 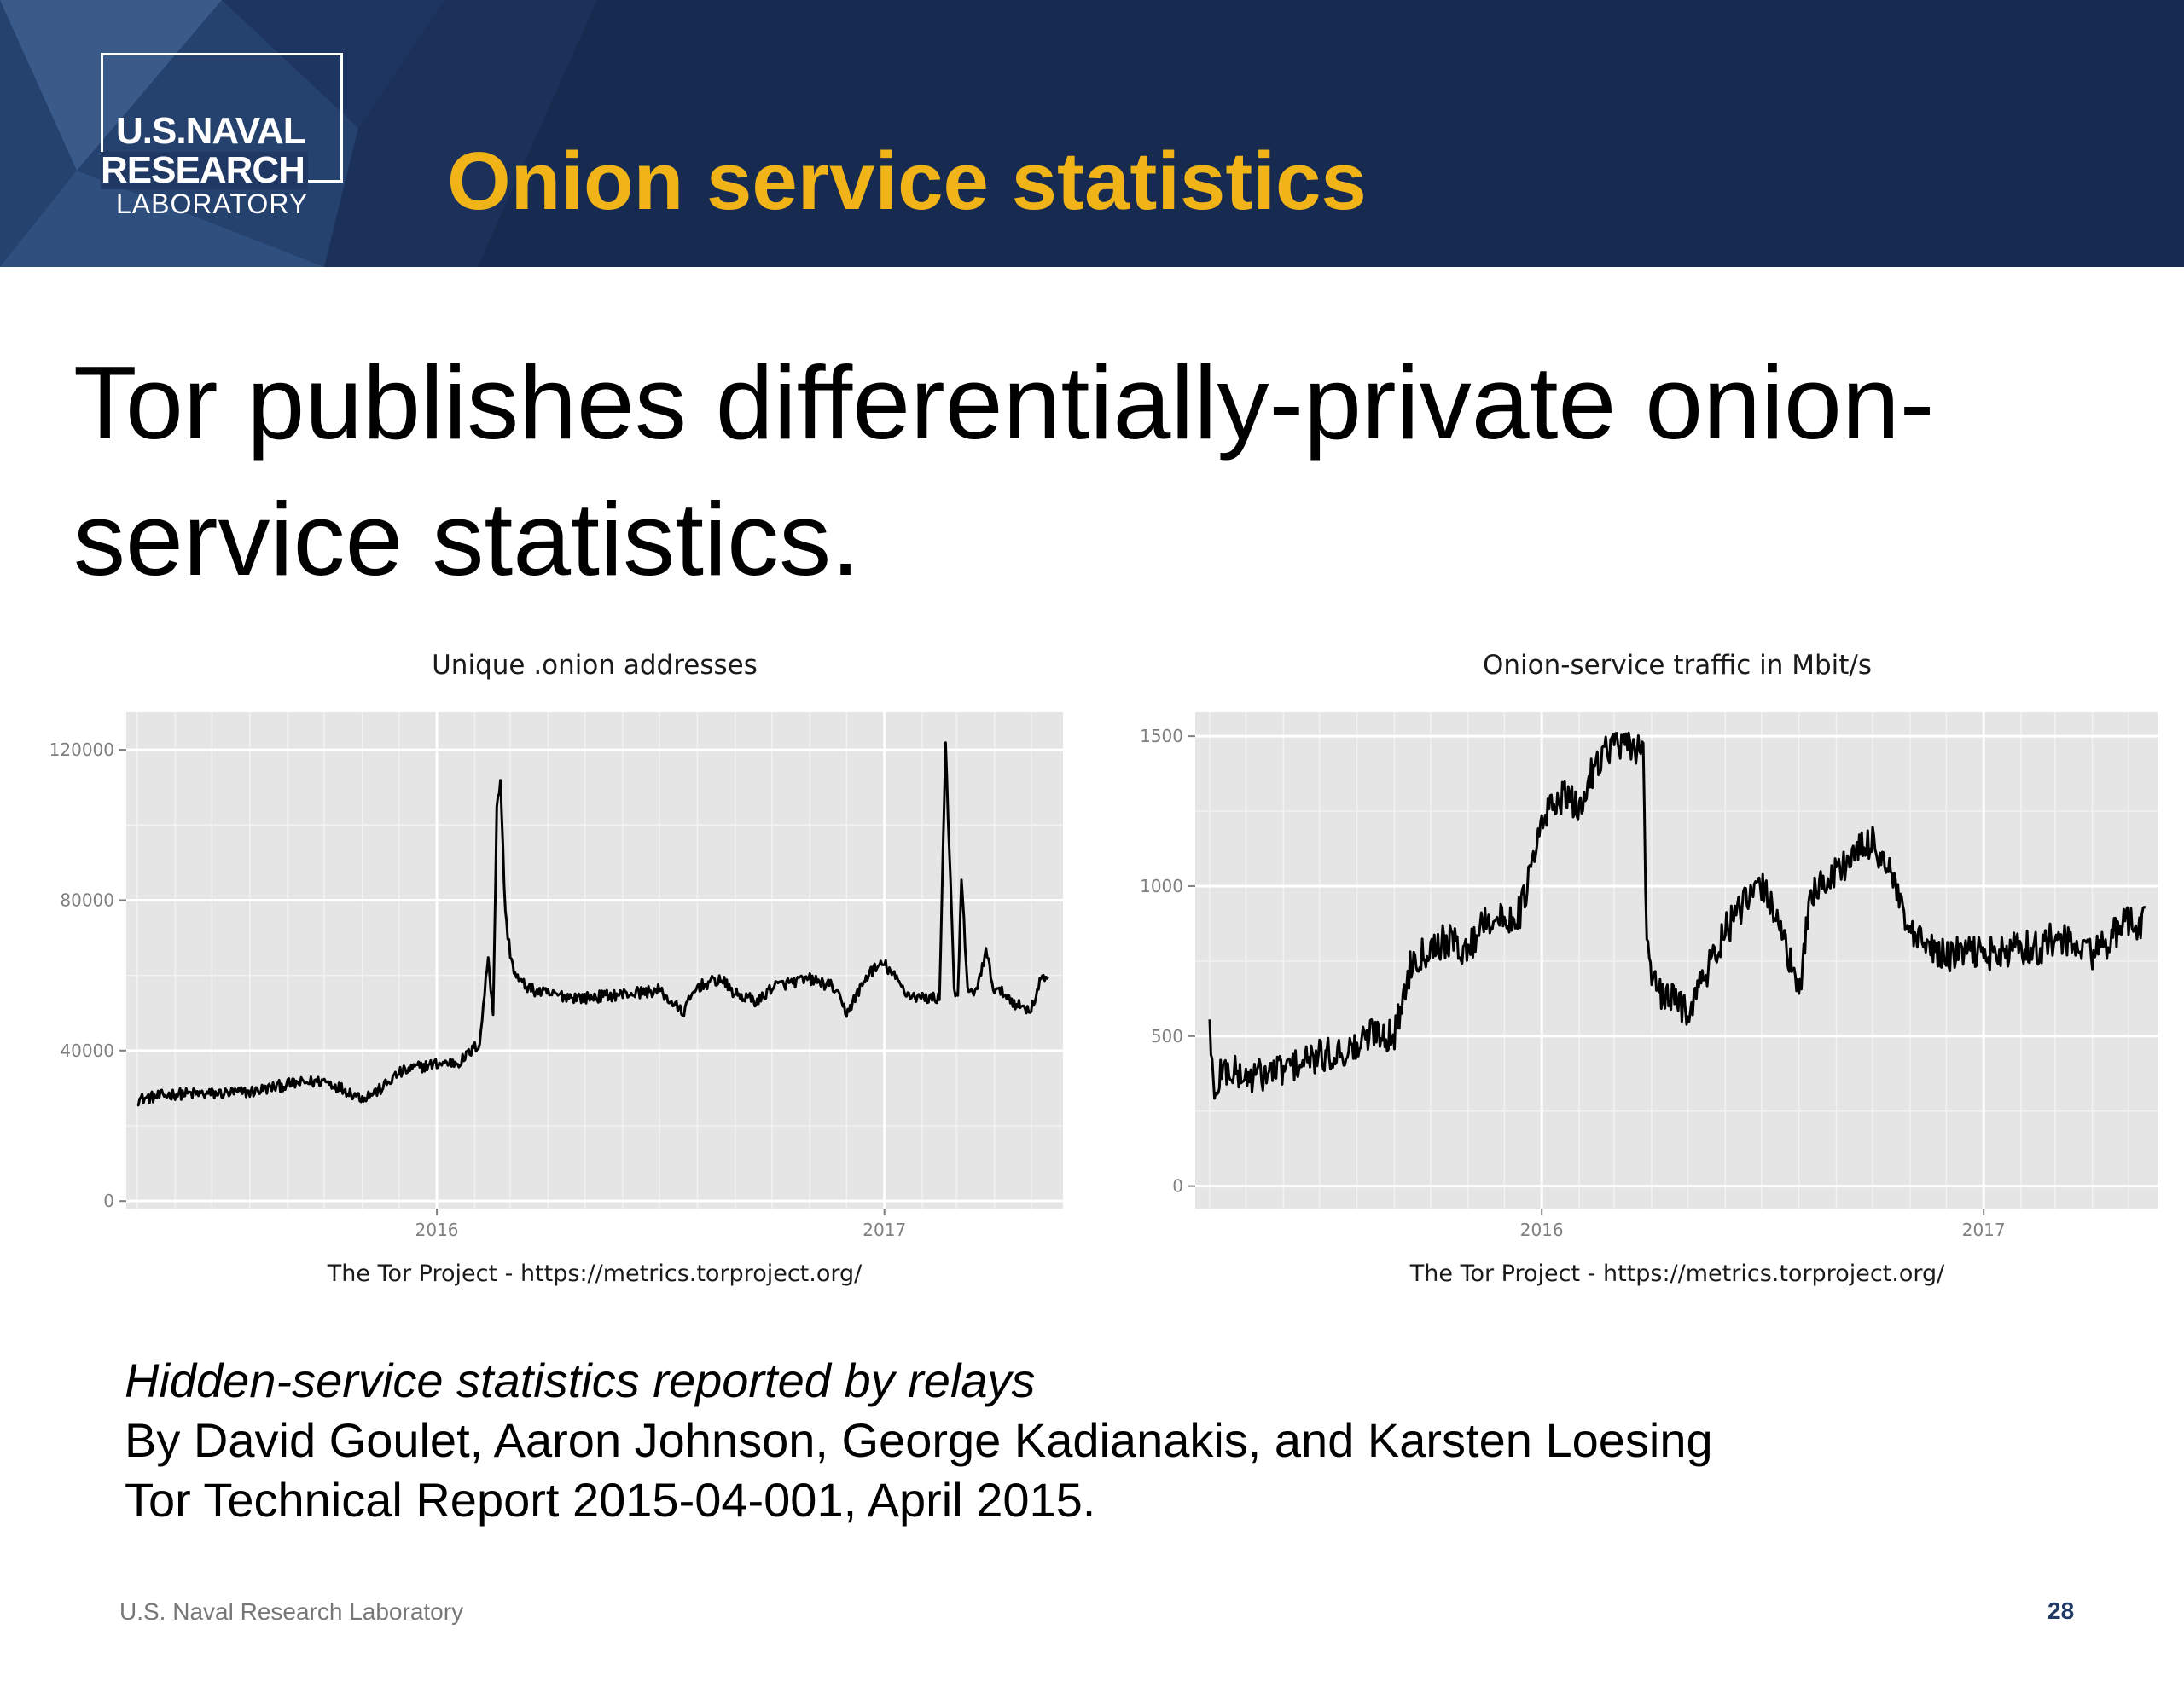 I want to click on footer-organization: U.S. Naval Research Laboratory, so click(x=292, y=1611).